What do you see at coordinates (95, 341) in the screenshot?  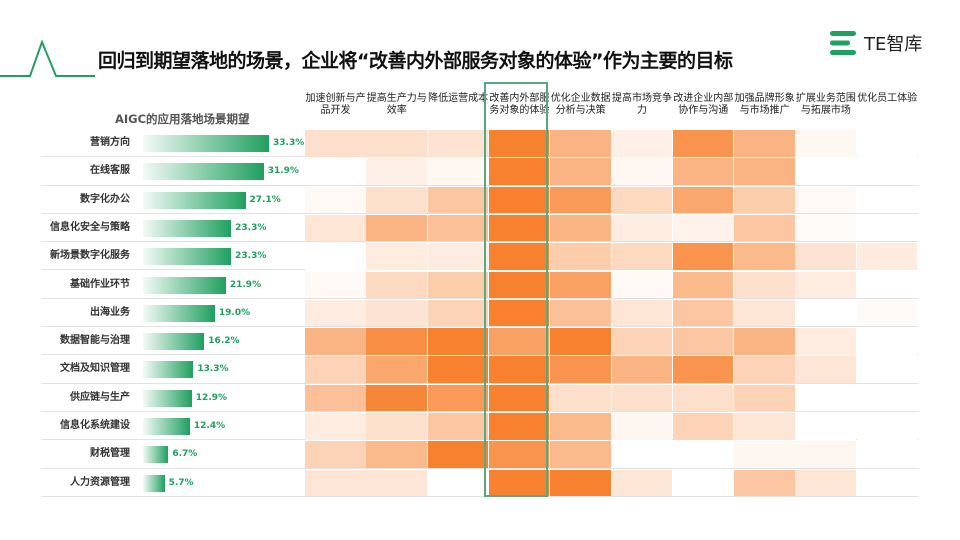 I see `row-label: 数据智能与治理` at bounding box center [95, 341].